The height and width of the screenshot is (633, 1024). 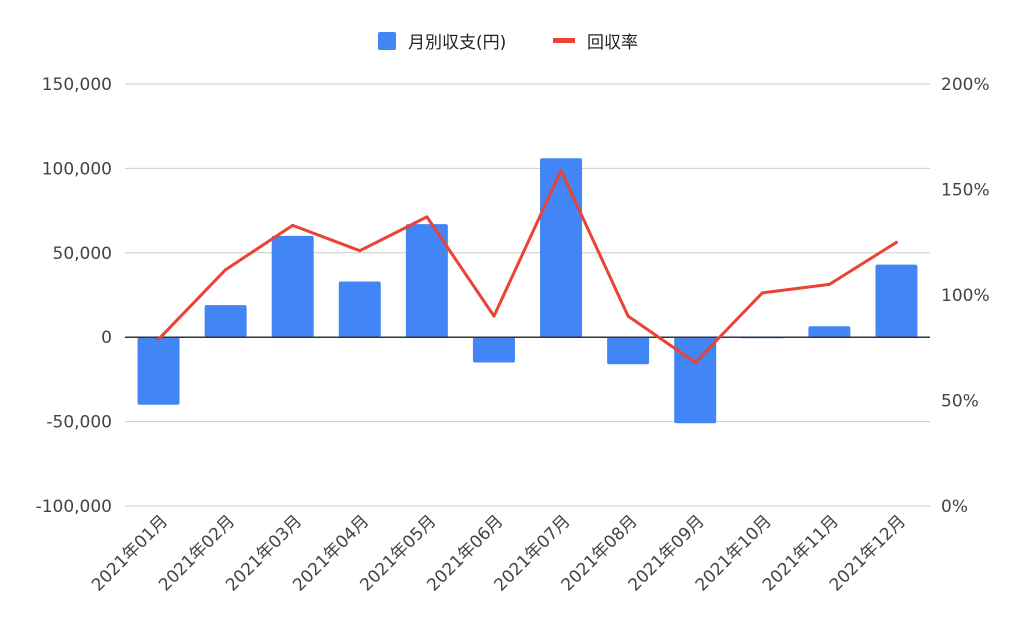 What do you see at coordinates (106, 338) in the screenshot?
I see `left-tick-label: 0` at bounding box center [106, 338].